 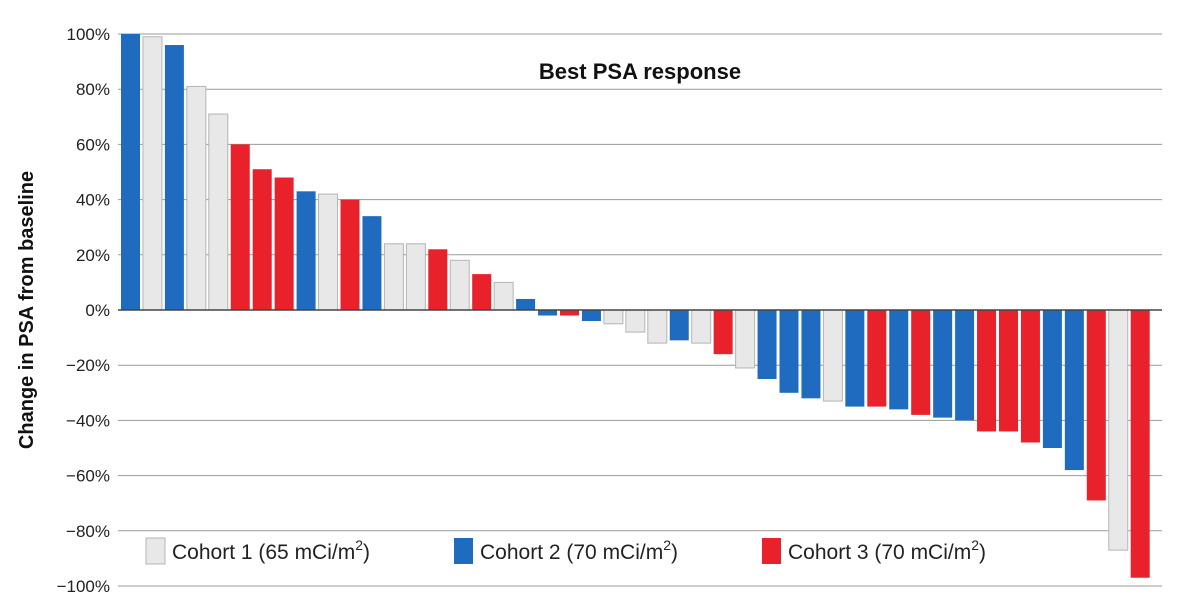 I want to click on legend-label: Cohort 3 (70 mCi/m2), so click(x=887, y=550).